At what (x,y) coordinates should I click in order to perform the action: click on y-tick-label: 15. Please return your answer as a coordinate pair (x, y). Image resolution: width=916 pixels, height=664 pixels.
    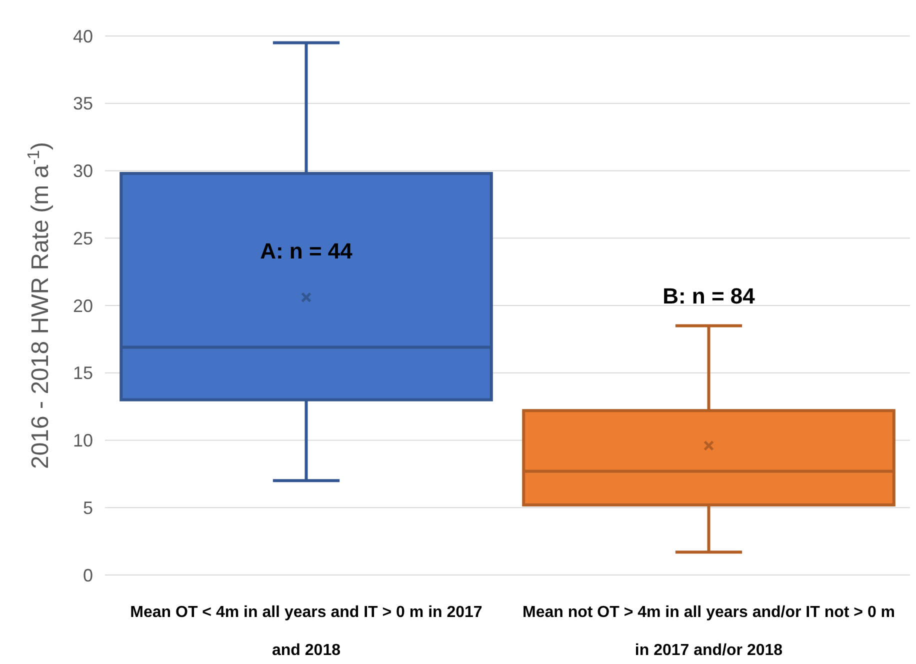
    Looking at the image, I should click on (82, 373).